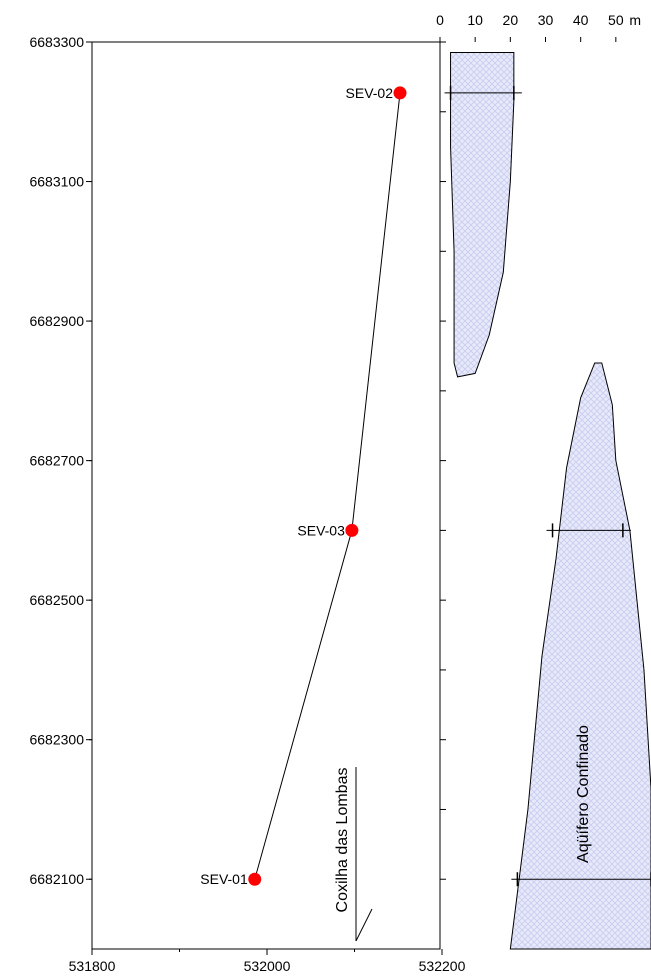 The width and height of the screenshot is (651, 978). Describe the element at coordinates (342, 840) in the screenshot. I see `annotation-label: Coxilha das Lombas` at that location.